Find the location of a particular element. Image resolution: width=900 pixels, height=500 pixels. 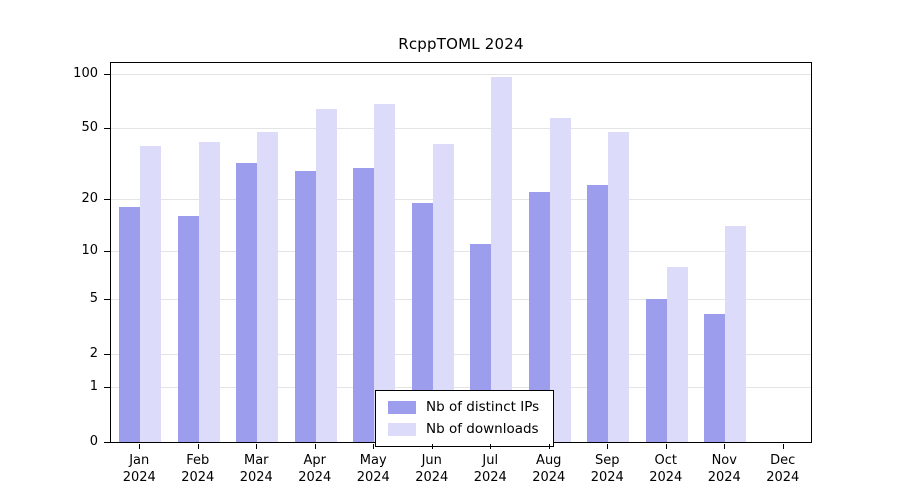

bar-distinct-ips-feb is located at coordinates (188, 329).